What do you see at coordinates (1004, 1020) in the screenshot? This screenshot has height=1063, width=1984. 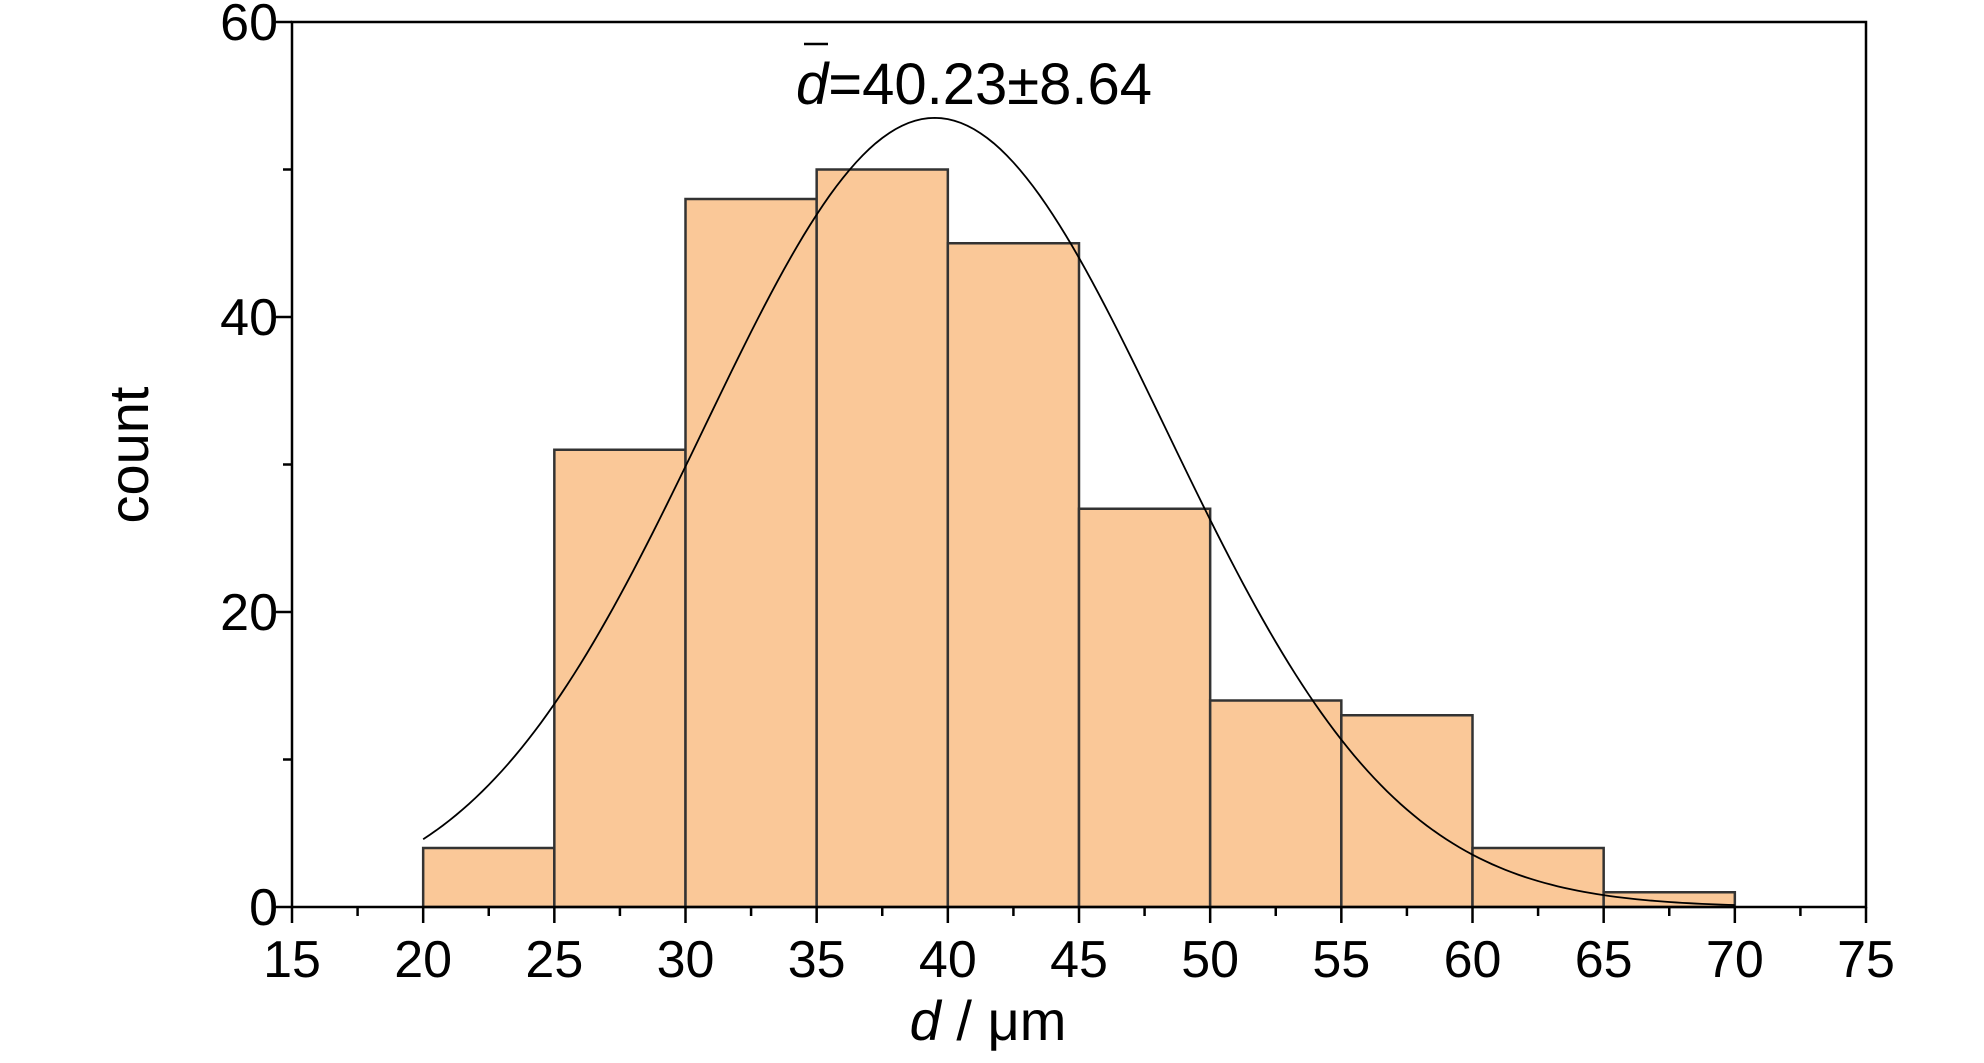 I see `x-axis-unit: / μm` at bounding box center [1004, 1020].